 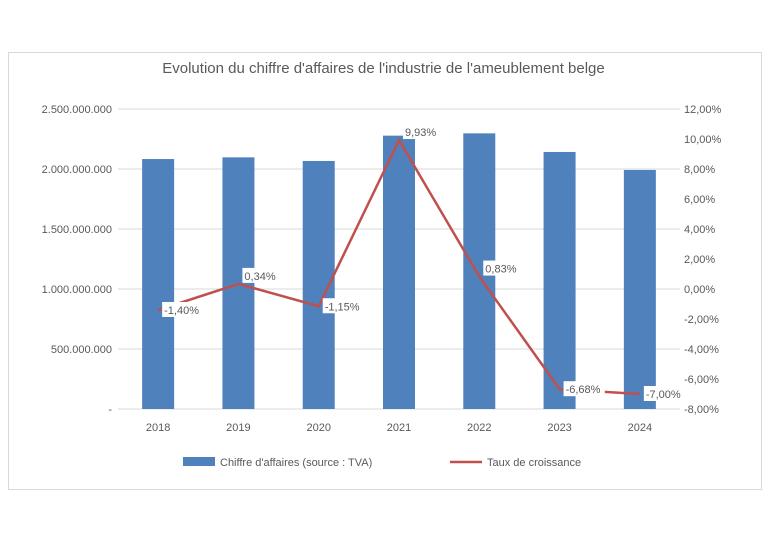 What do you see at coordinates (699, 170) in the screenshot?
I see `y-right-tick-label: 8,00%` at bounding box center [699, 170].